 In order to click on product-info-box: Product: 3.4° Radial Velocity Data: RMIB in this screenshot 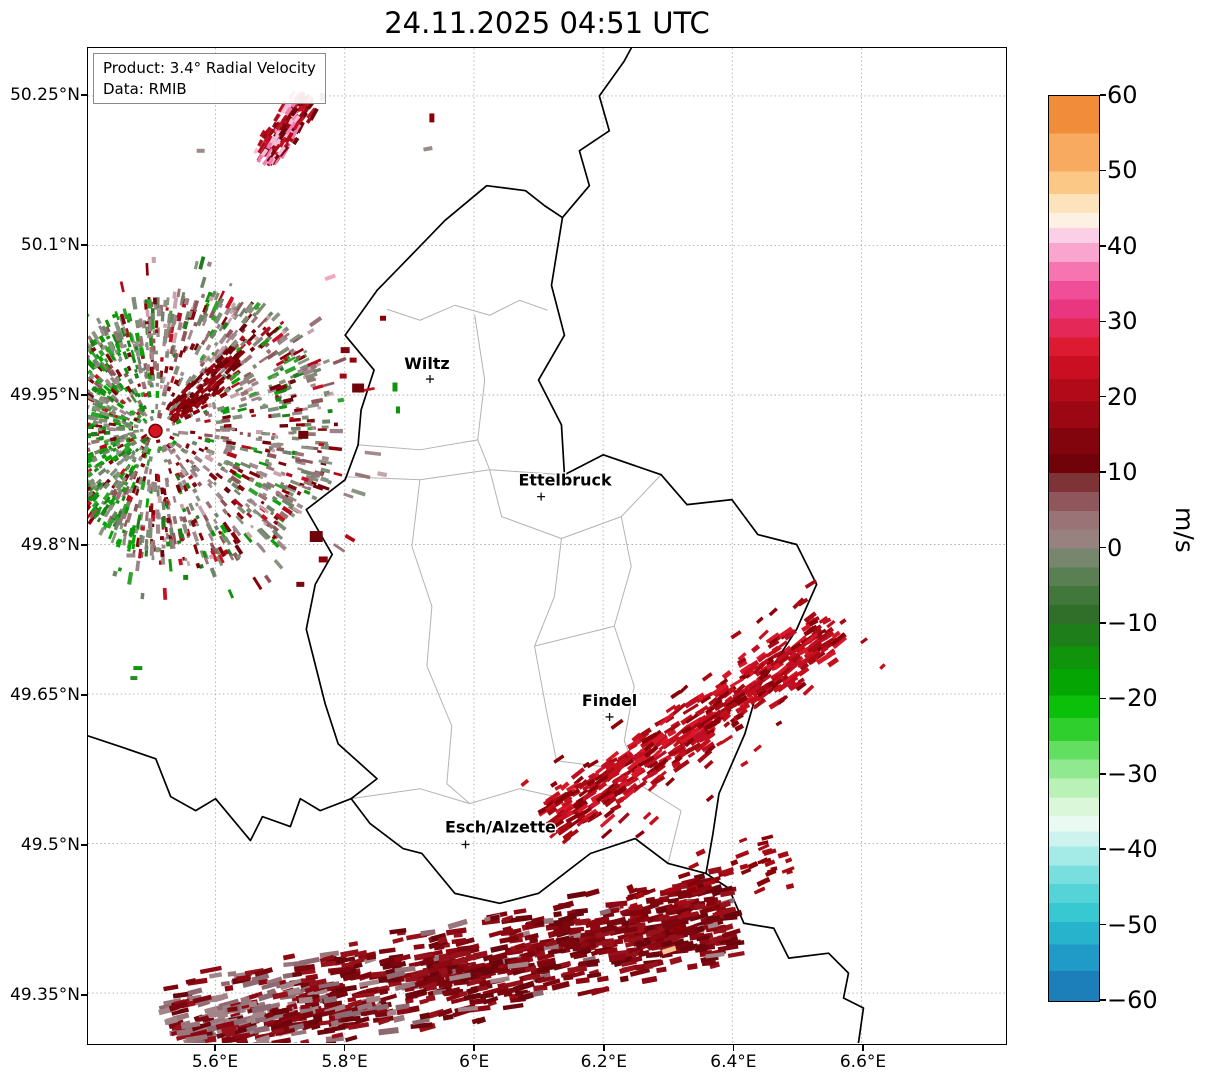, I will do `click(209, 79)`.